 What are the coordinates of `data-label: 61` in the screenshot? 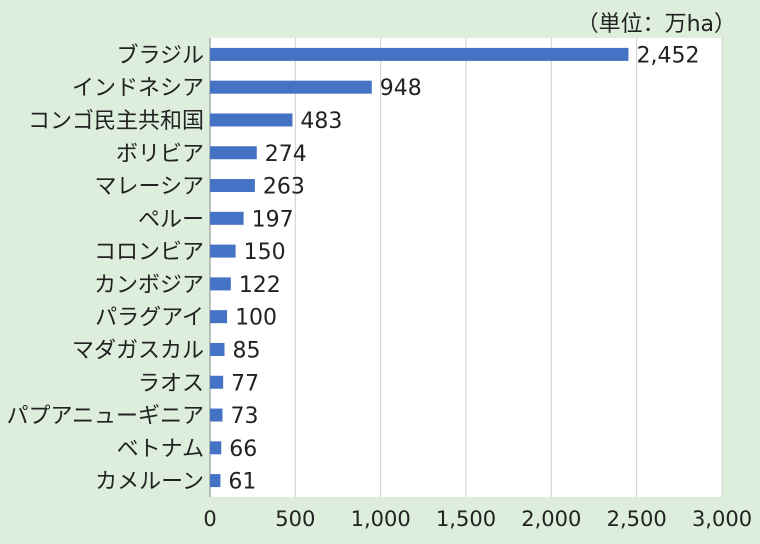 It's located at (242, 482).